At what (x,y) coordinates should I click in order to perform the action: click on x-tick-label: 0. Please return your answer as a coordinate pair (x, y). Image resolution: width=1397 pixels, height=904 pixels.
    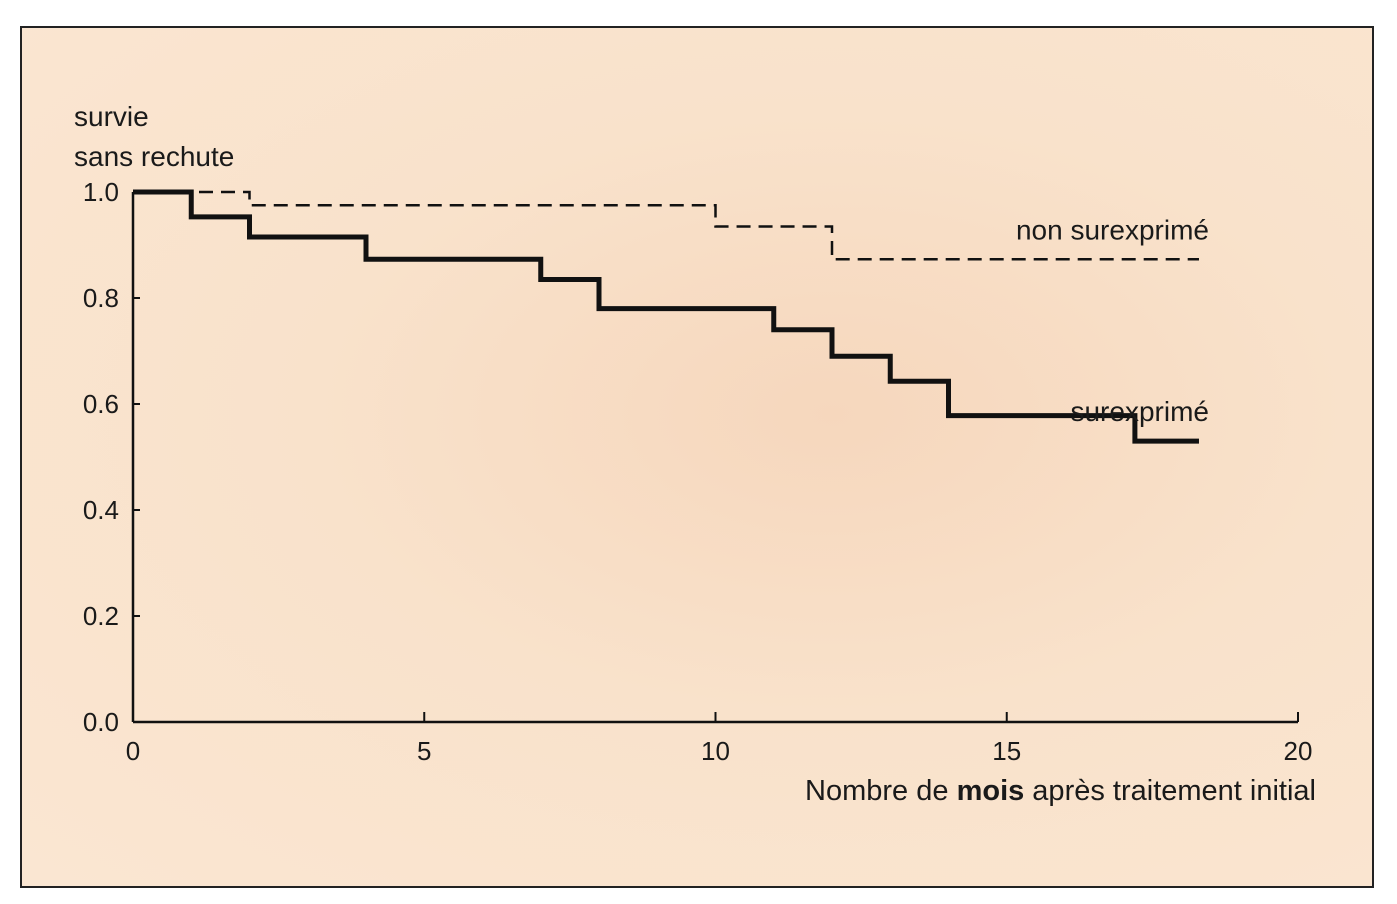
    Looking at the image, I should click on (133, 751).